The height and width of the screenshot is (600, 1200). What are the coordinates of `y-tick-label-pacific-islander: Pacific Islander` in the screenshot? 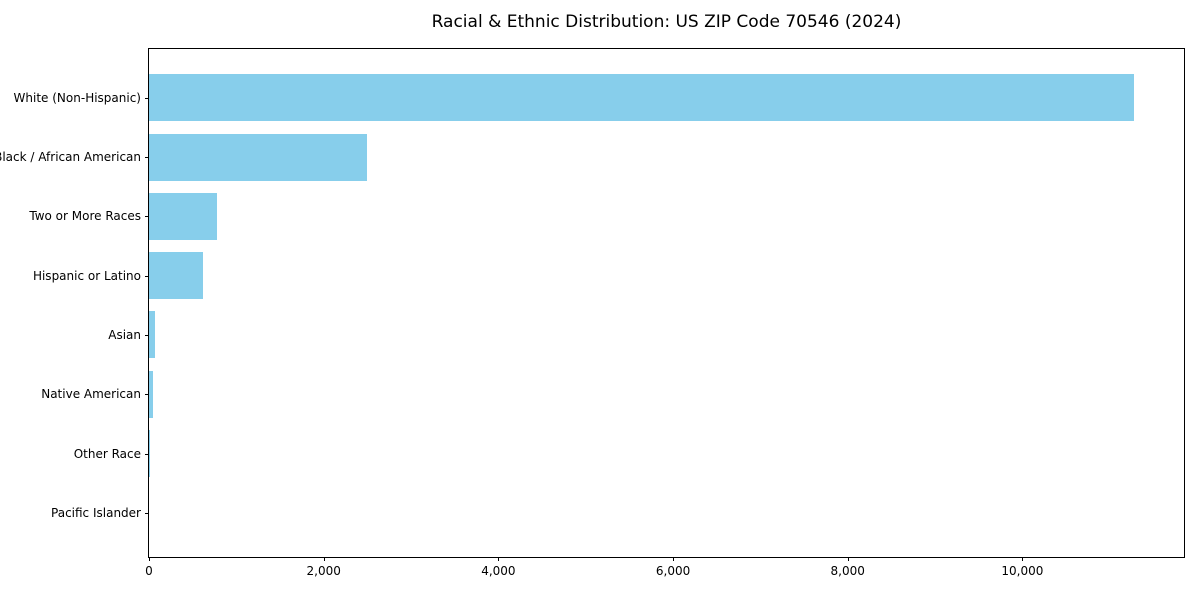 It's located at (96, 512).